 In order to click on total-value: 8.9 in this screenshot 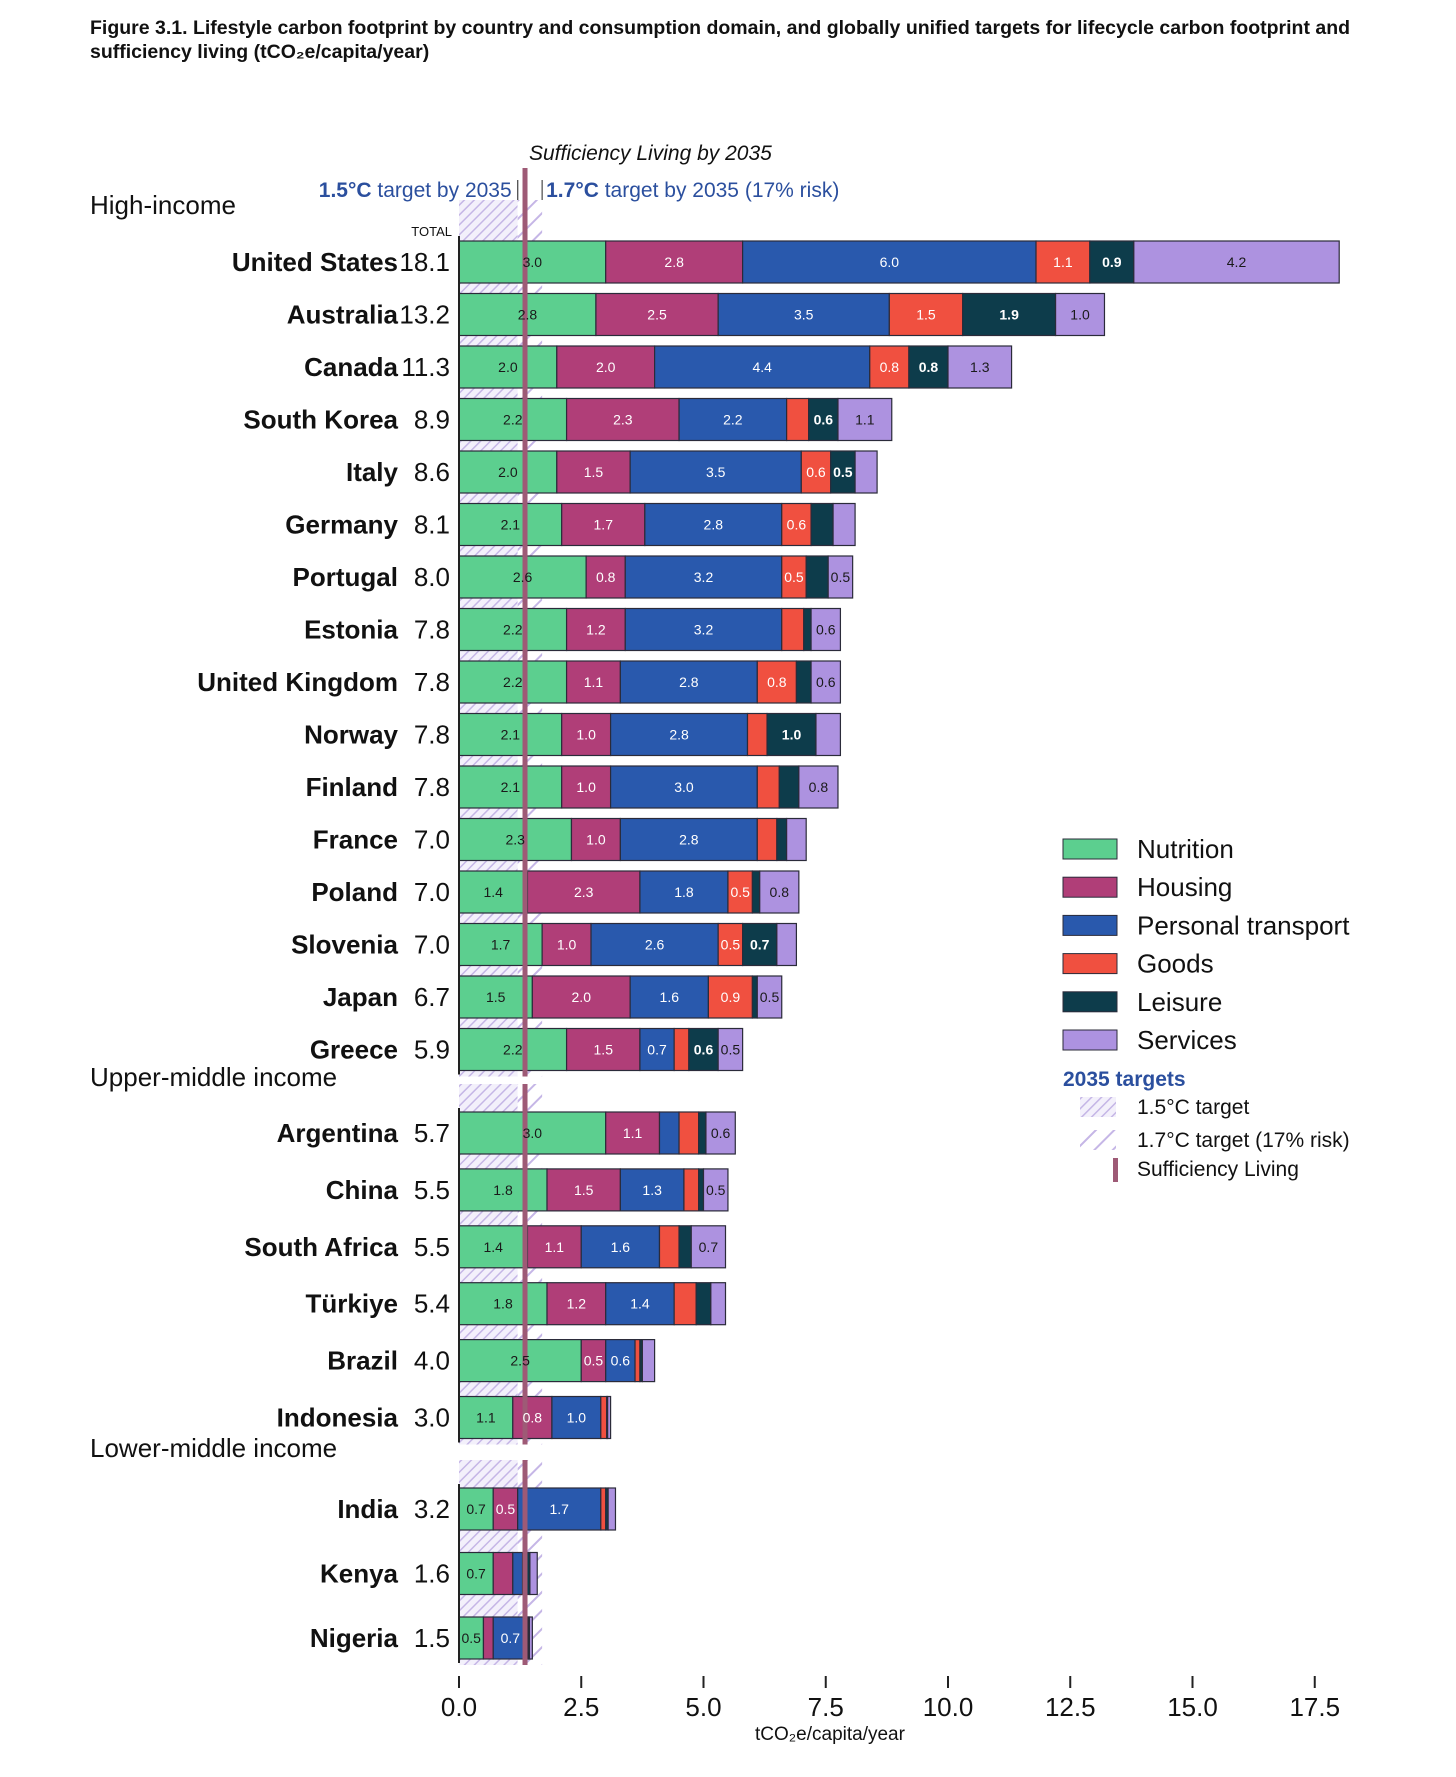, I will do `click(432, 420)`.